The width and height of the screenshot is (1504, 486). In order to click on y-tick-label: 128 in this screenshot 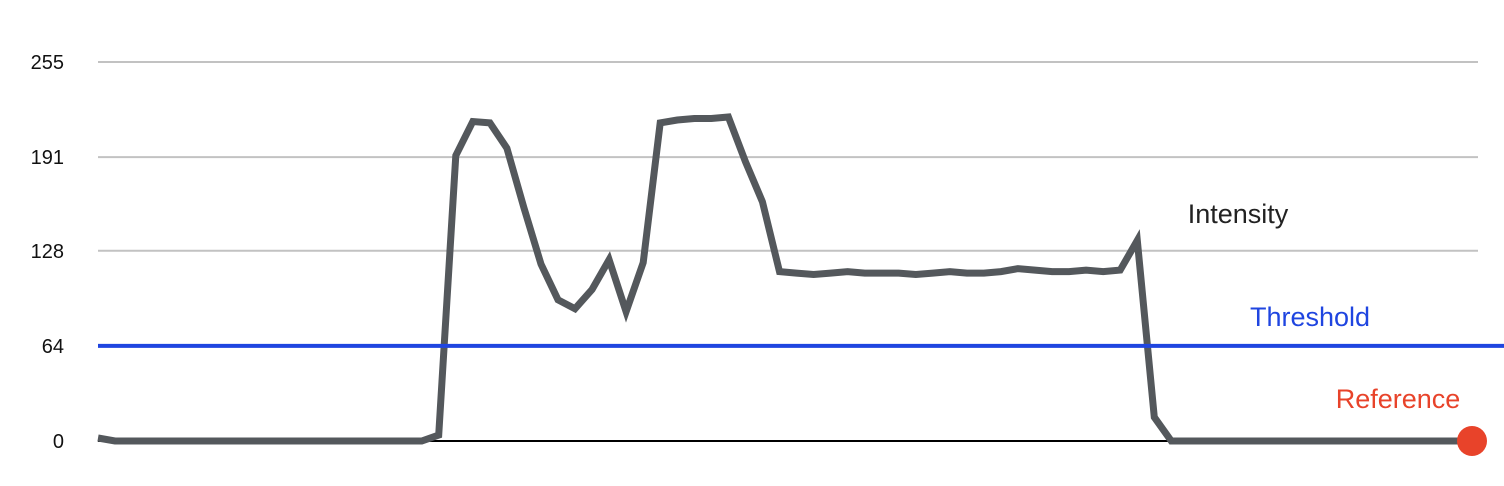, I will do `click(47, 252)`.